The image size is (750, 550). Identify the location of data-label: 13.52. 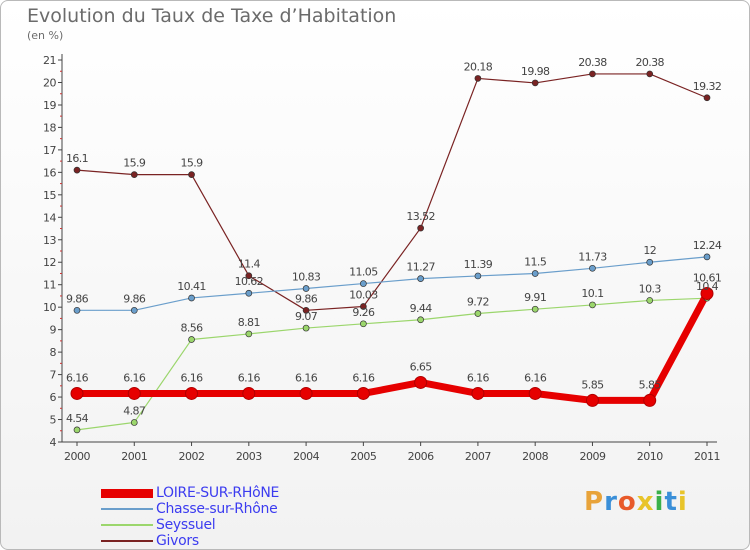
(420, 216).